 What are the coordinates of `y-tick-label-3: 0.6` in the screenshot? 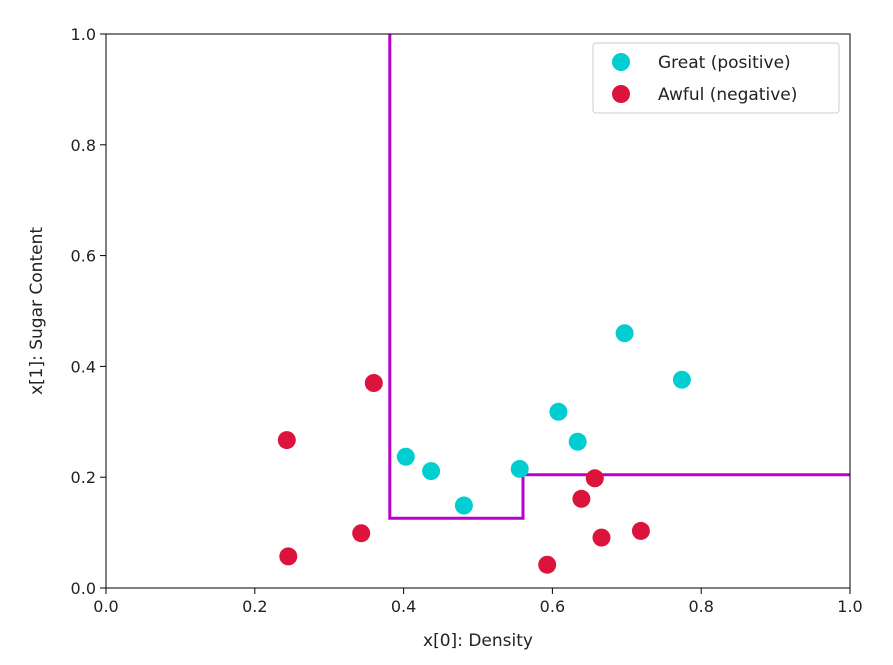 It's located at (83, 256).